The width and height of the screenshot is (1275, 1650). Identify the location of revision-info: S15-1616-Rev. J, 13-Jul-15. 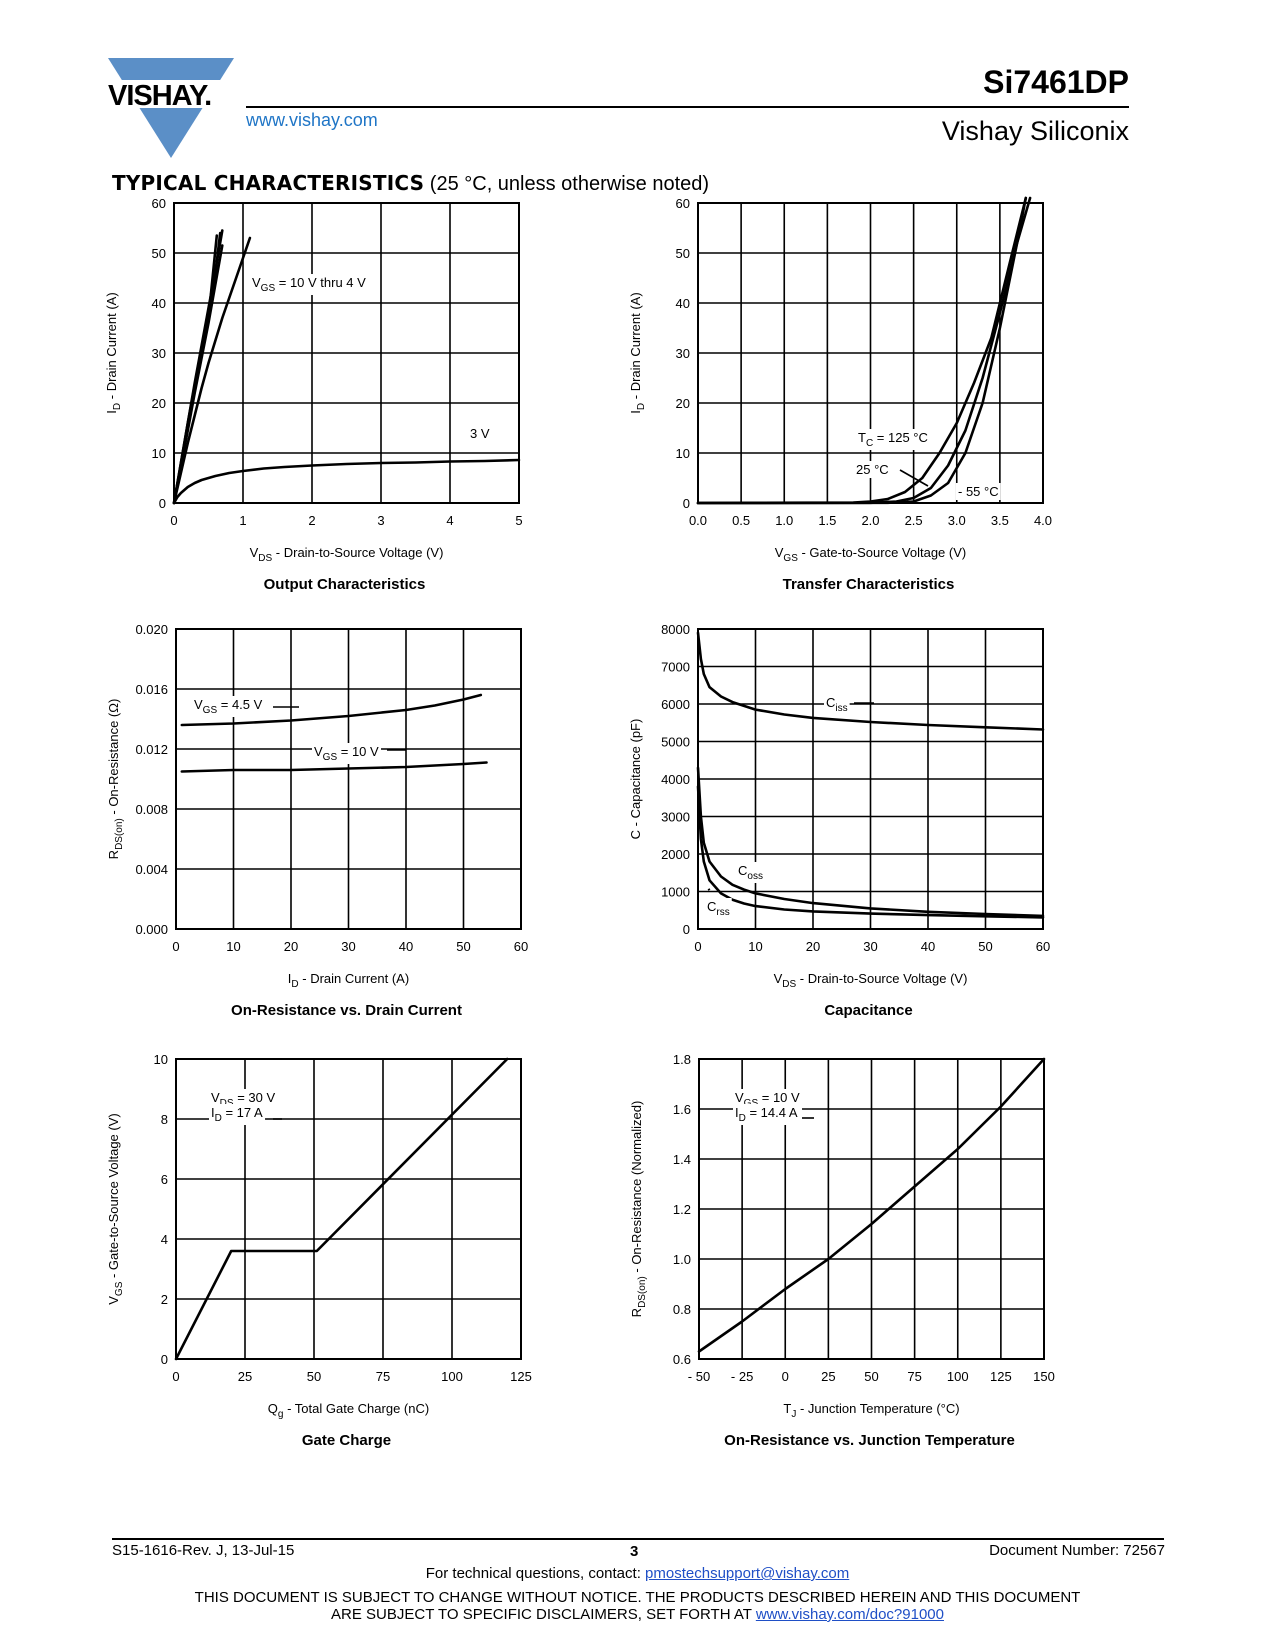
(203, 1550).